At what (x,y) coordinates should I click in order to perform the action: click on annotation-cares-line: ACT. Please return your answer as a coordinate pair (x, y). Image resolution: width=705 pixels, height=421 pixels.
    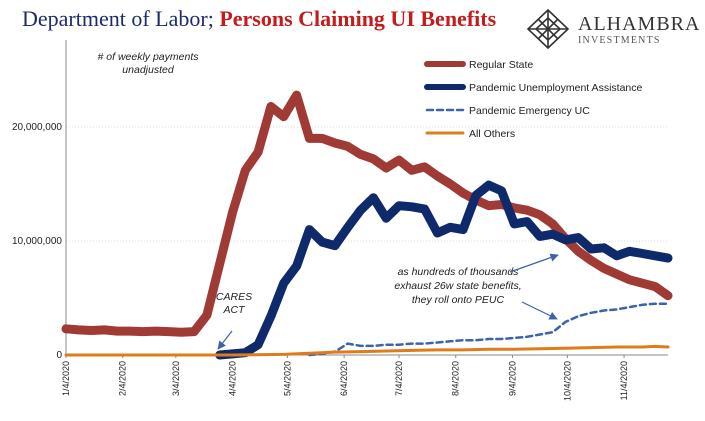
    Looking at the image, I should click on (235, 310).